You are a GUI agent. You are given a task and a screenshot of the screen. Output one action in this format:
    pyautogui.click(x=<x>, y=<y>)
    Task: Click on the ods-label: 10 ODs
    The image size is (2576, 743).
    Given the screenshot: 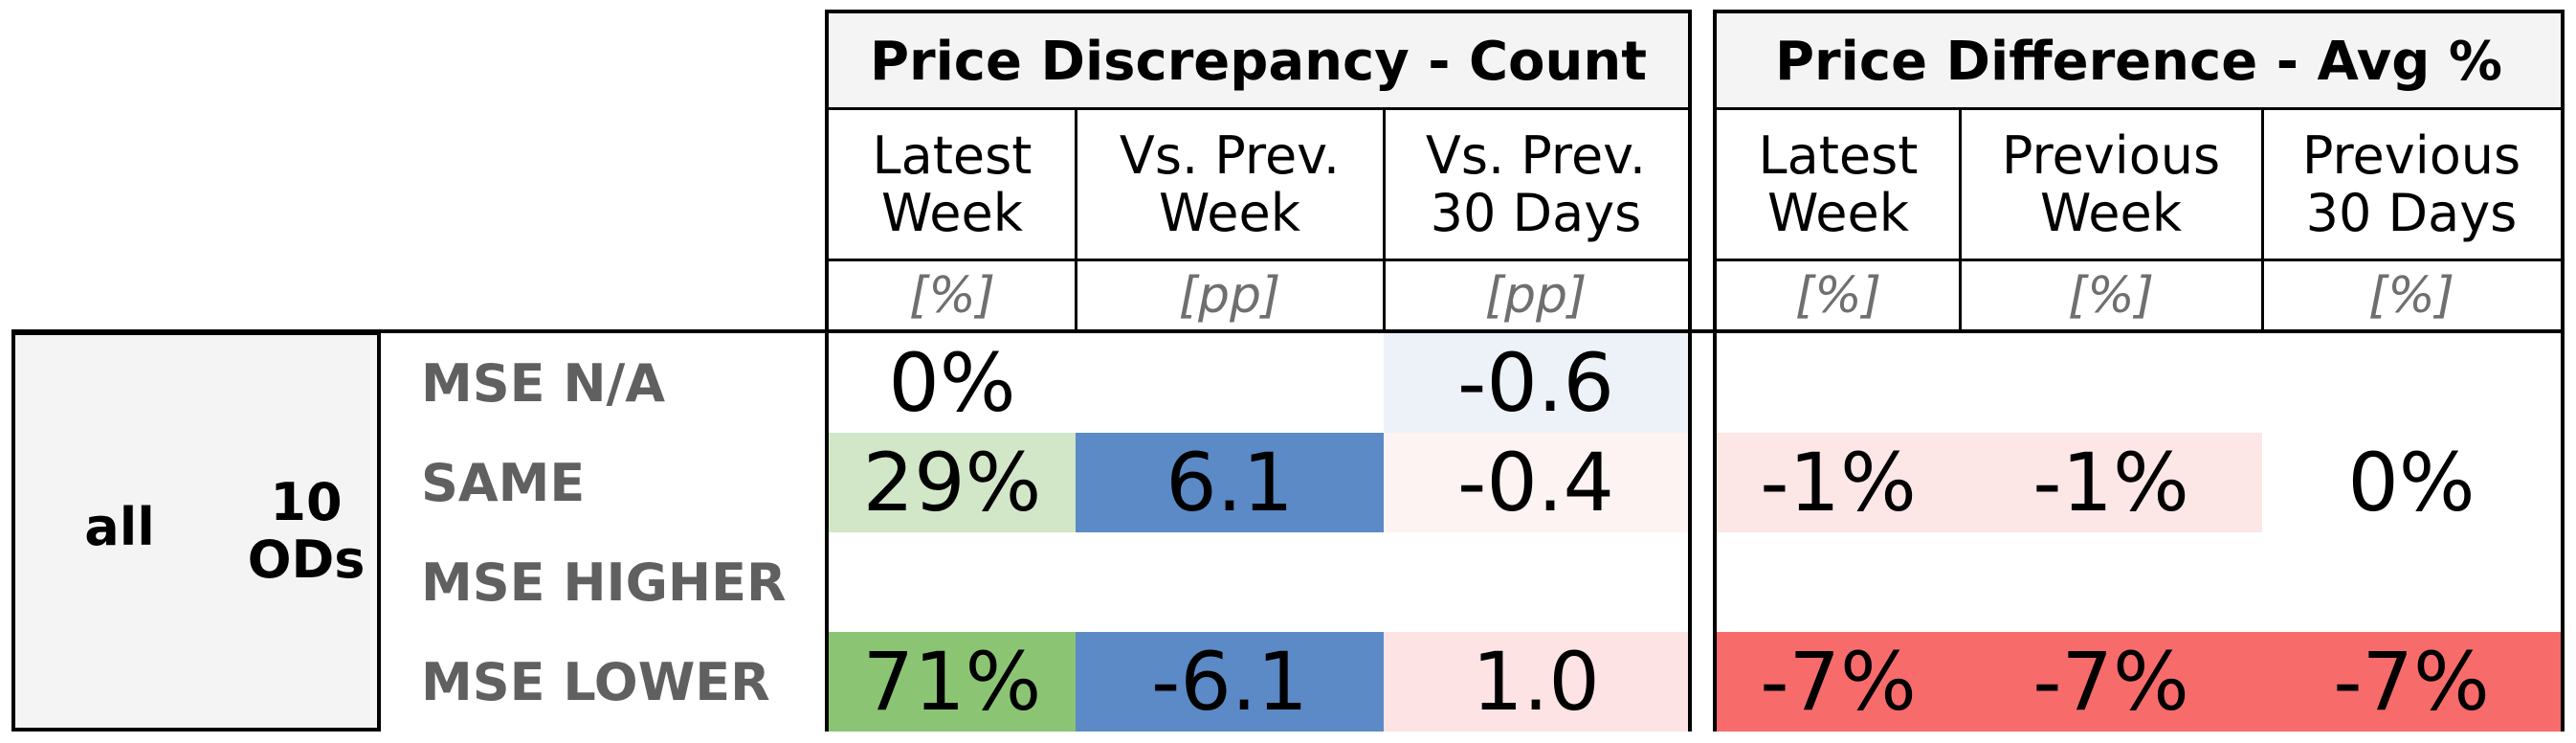 What is the action you would take?
    pyautogui.click(x=306, y=531)
    